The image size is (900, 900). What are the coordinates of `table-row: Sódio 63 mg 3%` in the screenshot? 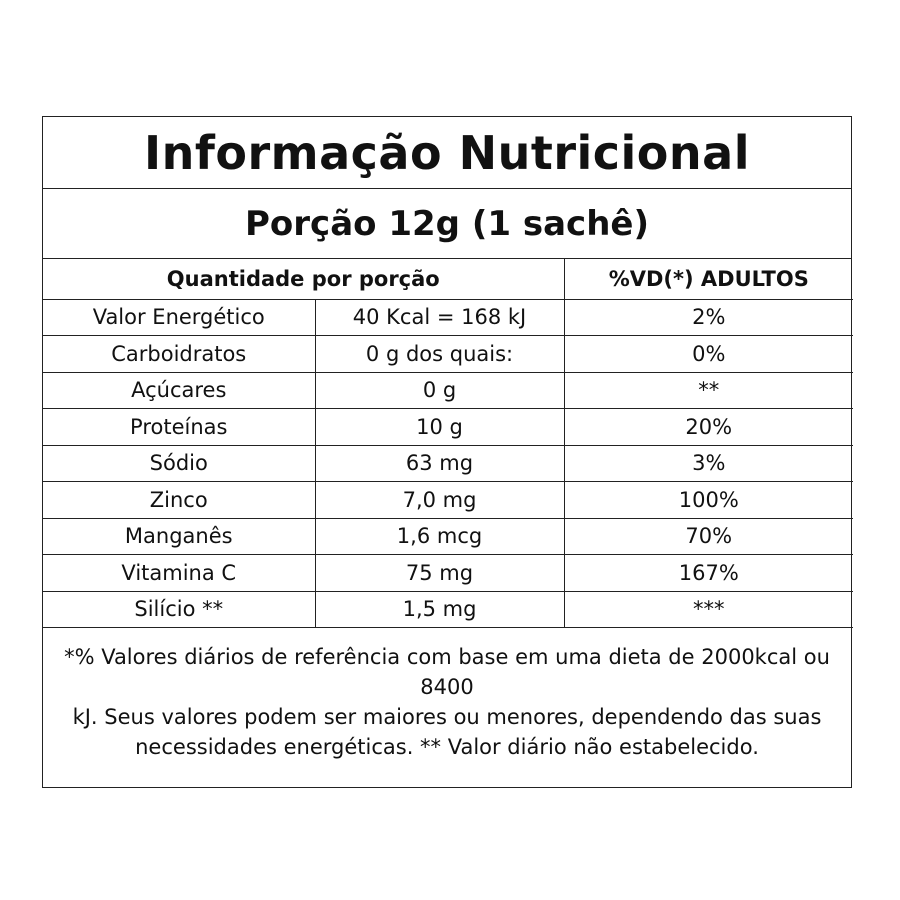 It's located at (448, 463).